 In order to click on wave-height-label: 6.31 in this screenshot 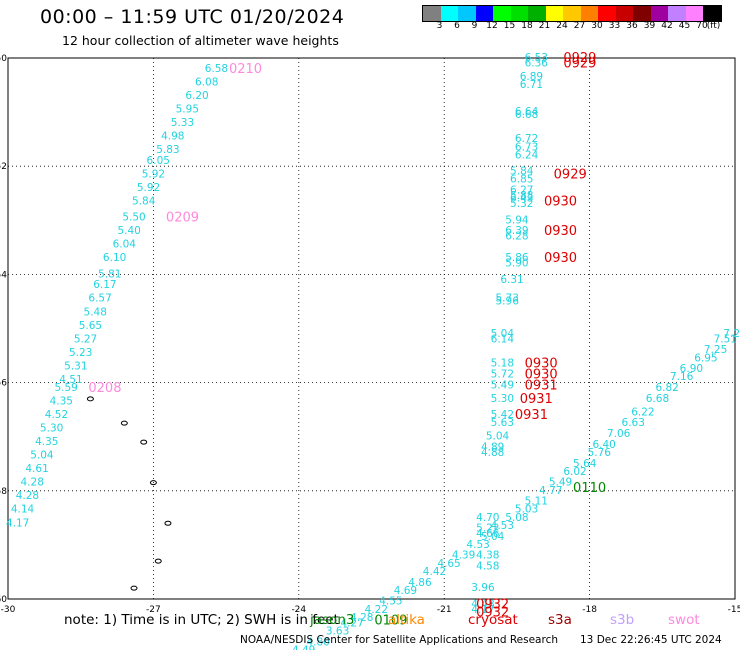, I will do `click(511, 280)`.